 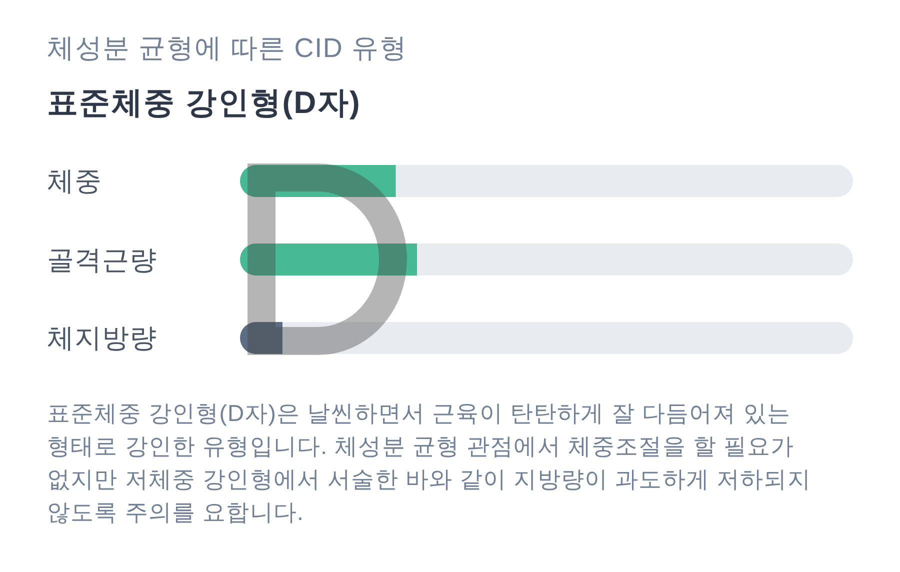 I want to click on chart-subtitle: 체성분 균형에 따른 CID 유형, so click(x=227, y=48).